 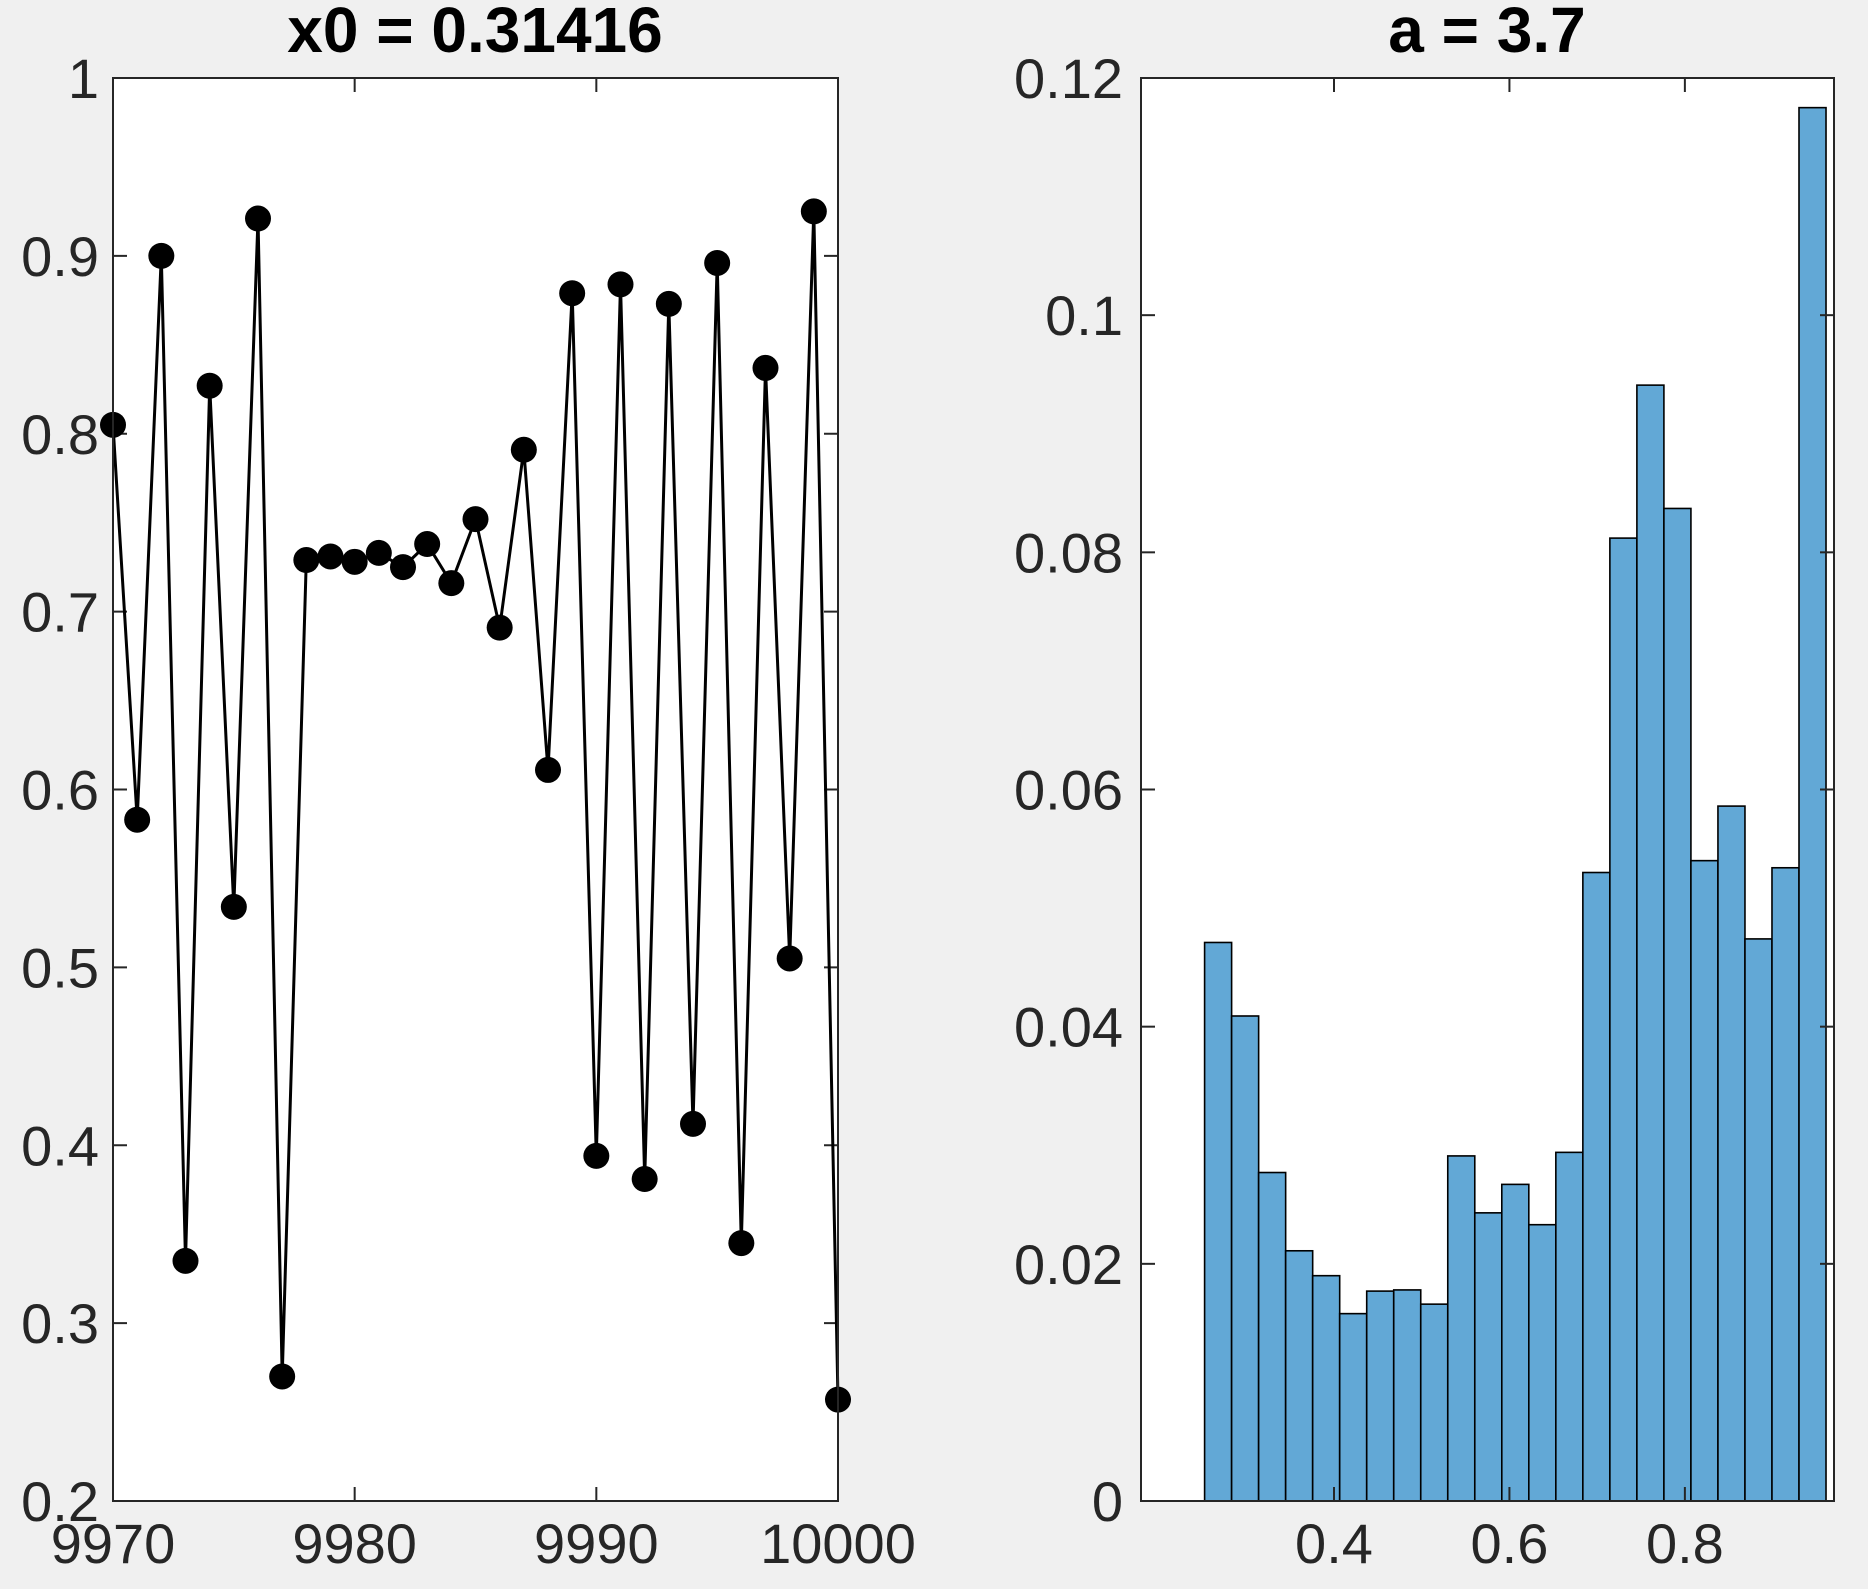 I want to click on x-tick-label: 0.8, so click(x=1685, y=1543).